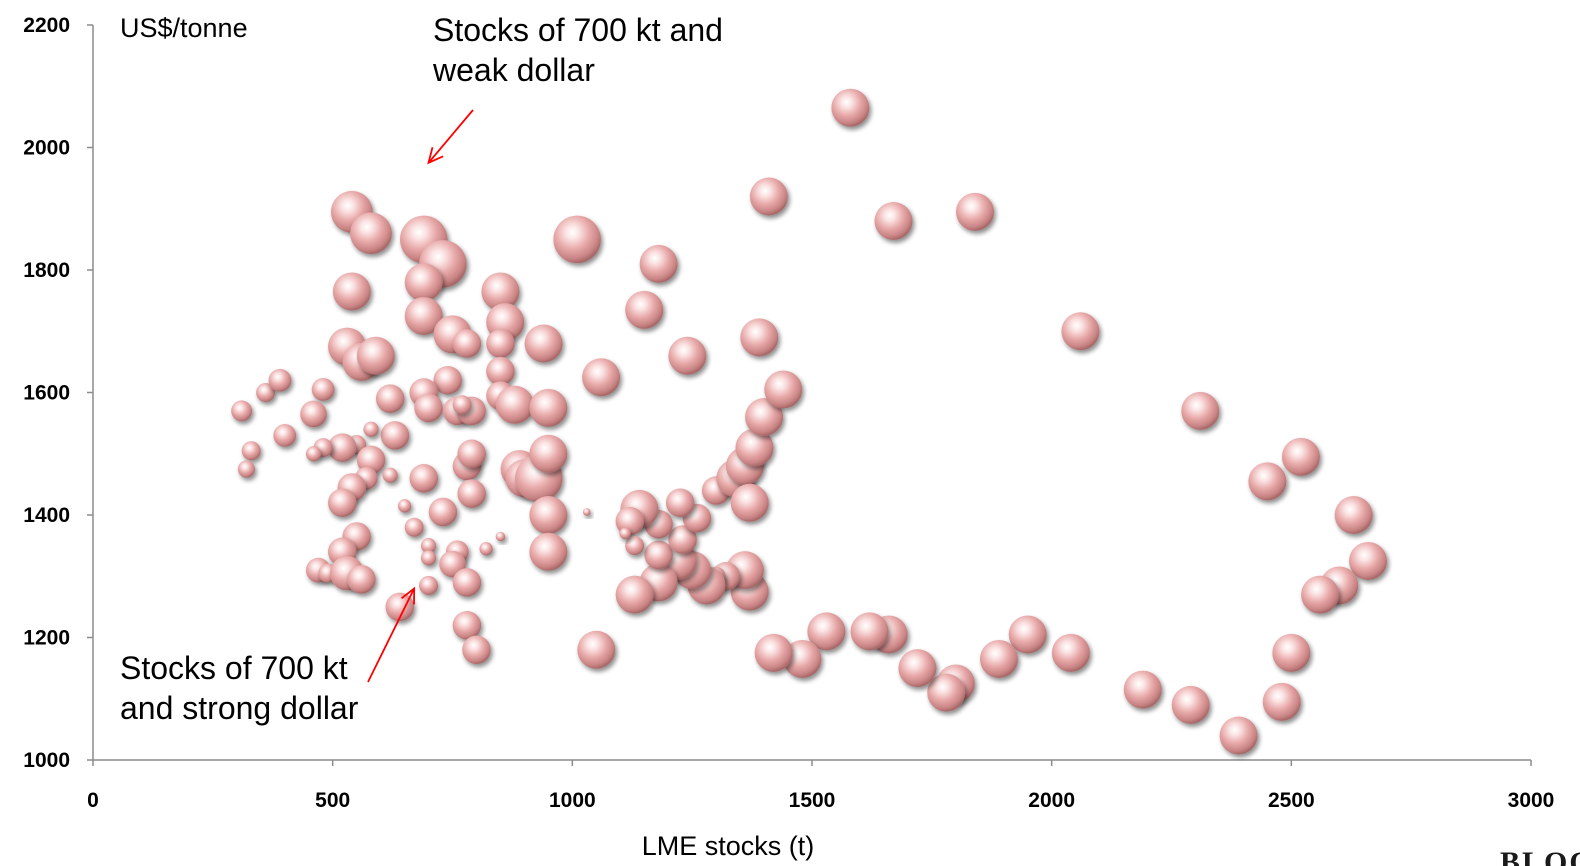 The height and width of the screenshot is (866, 1580). What do you see at coordinates (812, 800) in the screenshot?
I see `x-tick-label: 1500` at bounding box center [812, 800].